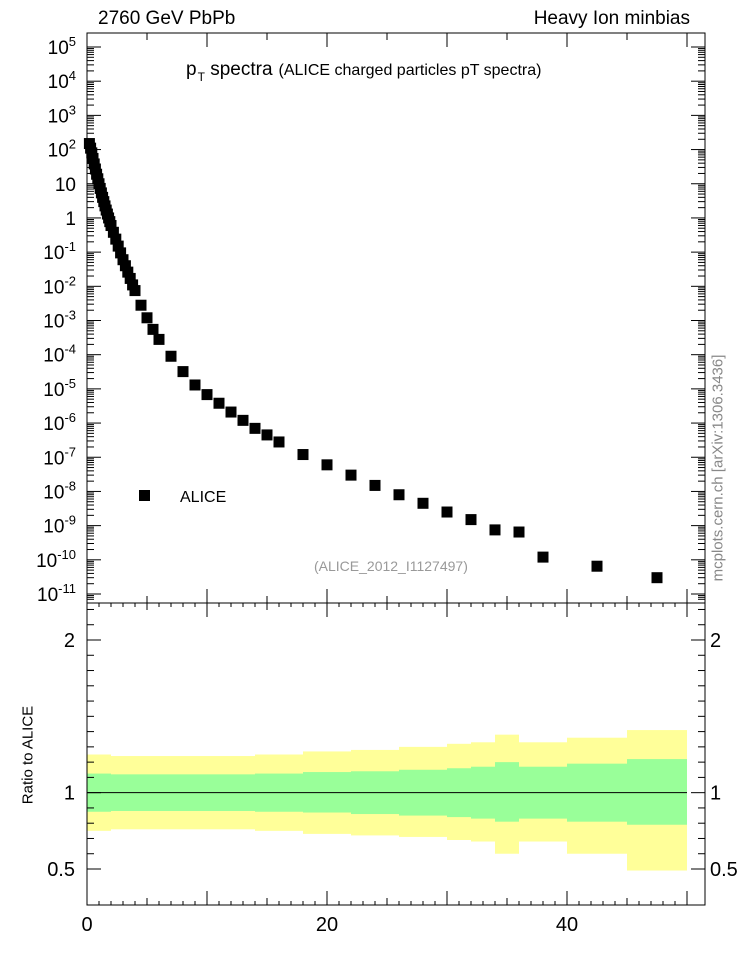 The width and height of the screenshot is (746, 972). I want to click on main-ytick-label-10: 10⁻¹, so click(59, 251).